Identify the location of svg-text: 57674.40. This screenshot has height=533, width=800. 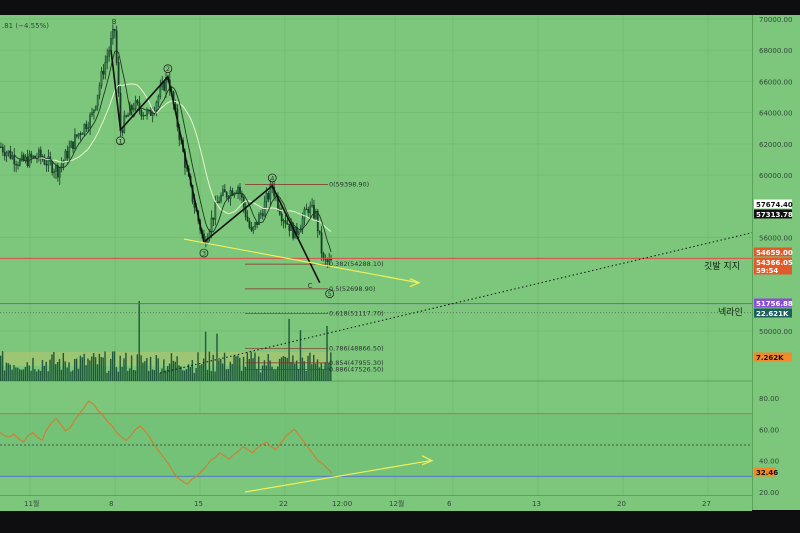
(774, 205).